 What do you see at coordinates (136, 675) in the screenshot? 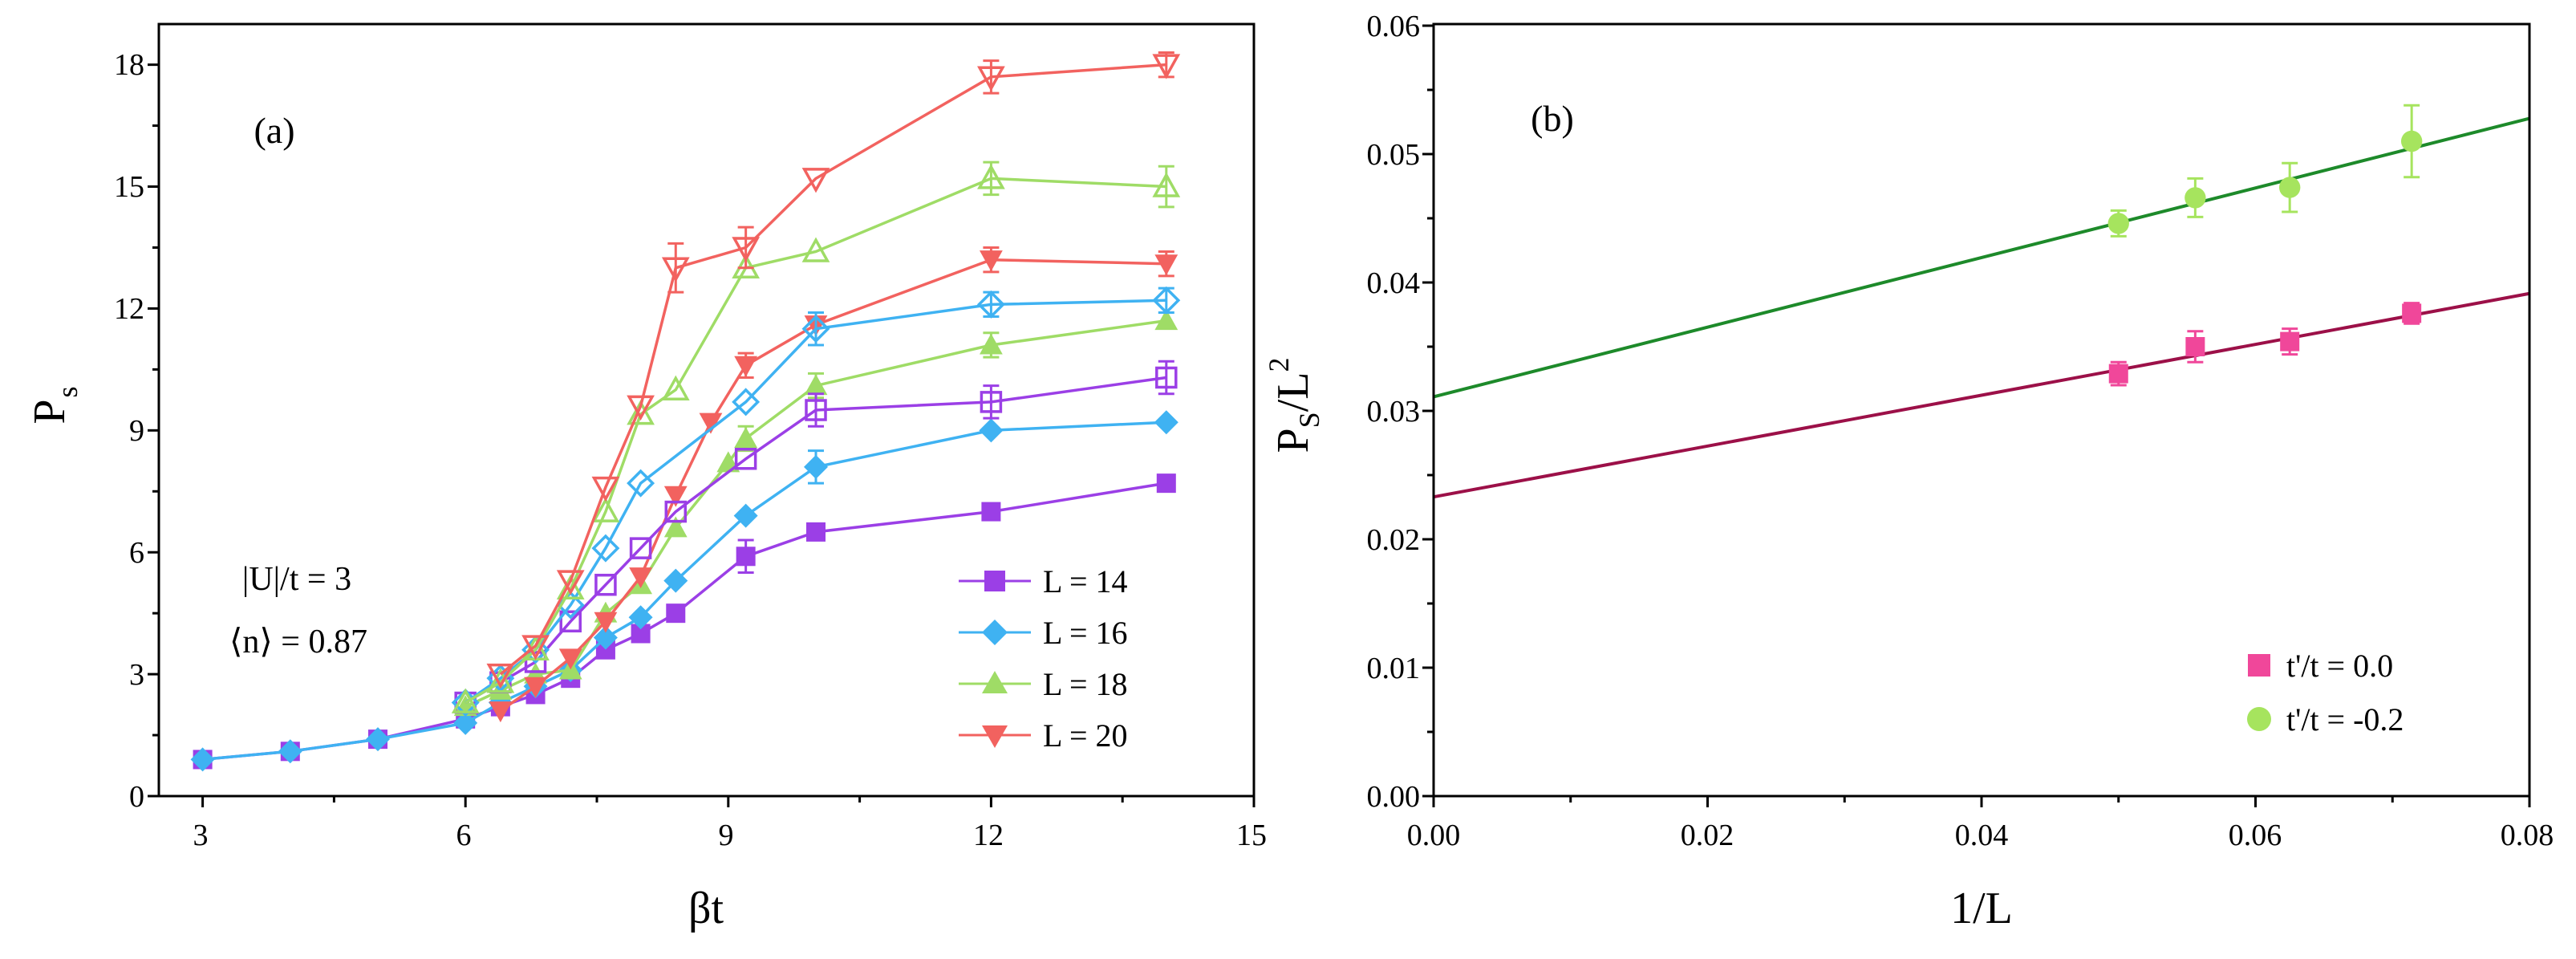
I see `y-tick-label: 3` at bounding box center [136, 675].